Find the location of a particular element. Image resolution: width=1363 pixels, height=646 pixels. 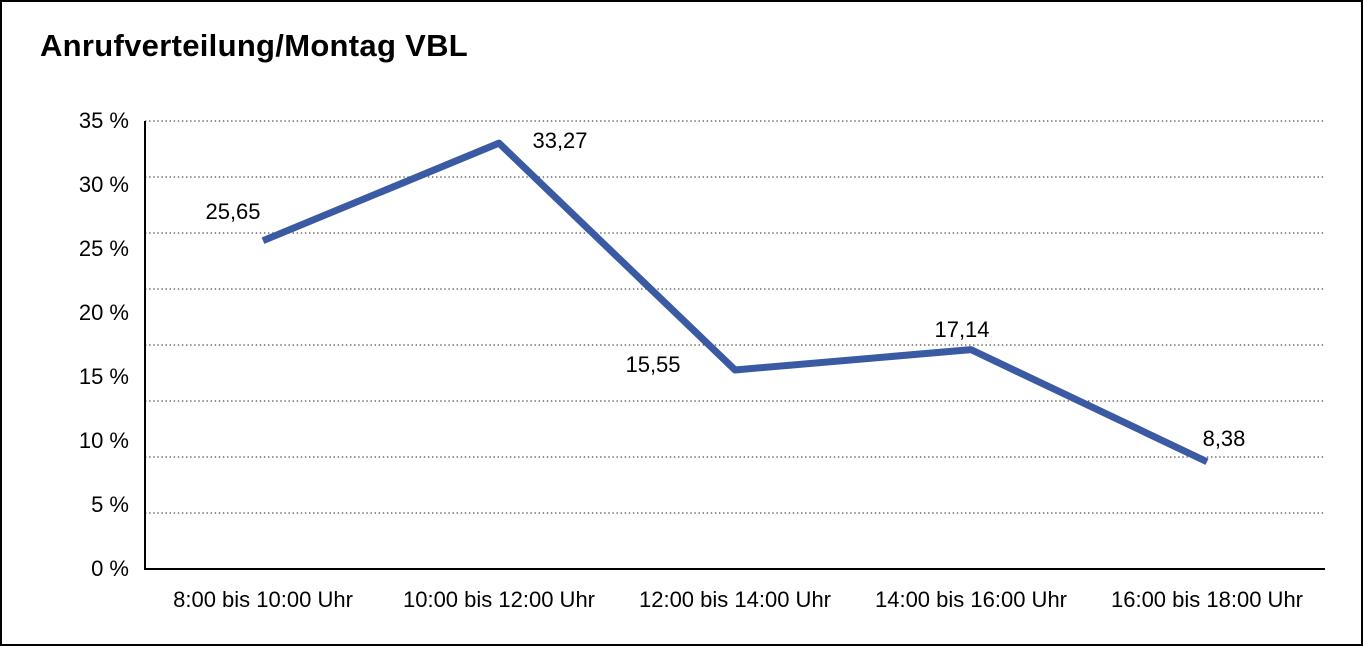

y-tick-label: 5 % is located at coordinates (110, 504).